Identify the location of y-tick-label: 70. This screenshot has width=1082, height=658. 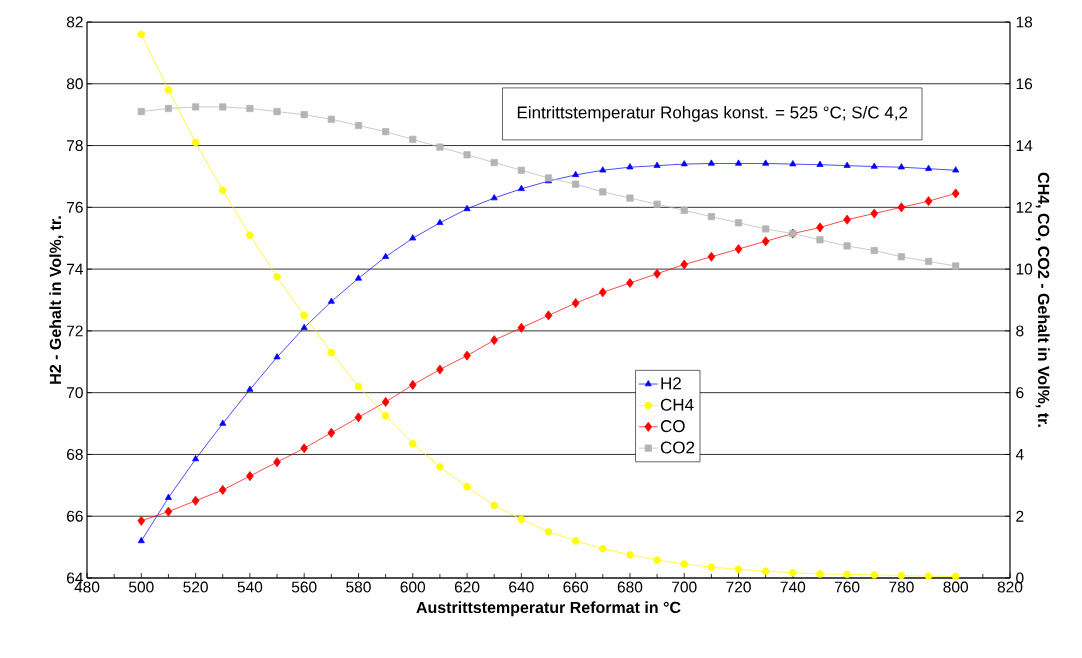
(75, 393).